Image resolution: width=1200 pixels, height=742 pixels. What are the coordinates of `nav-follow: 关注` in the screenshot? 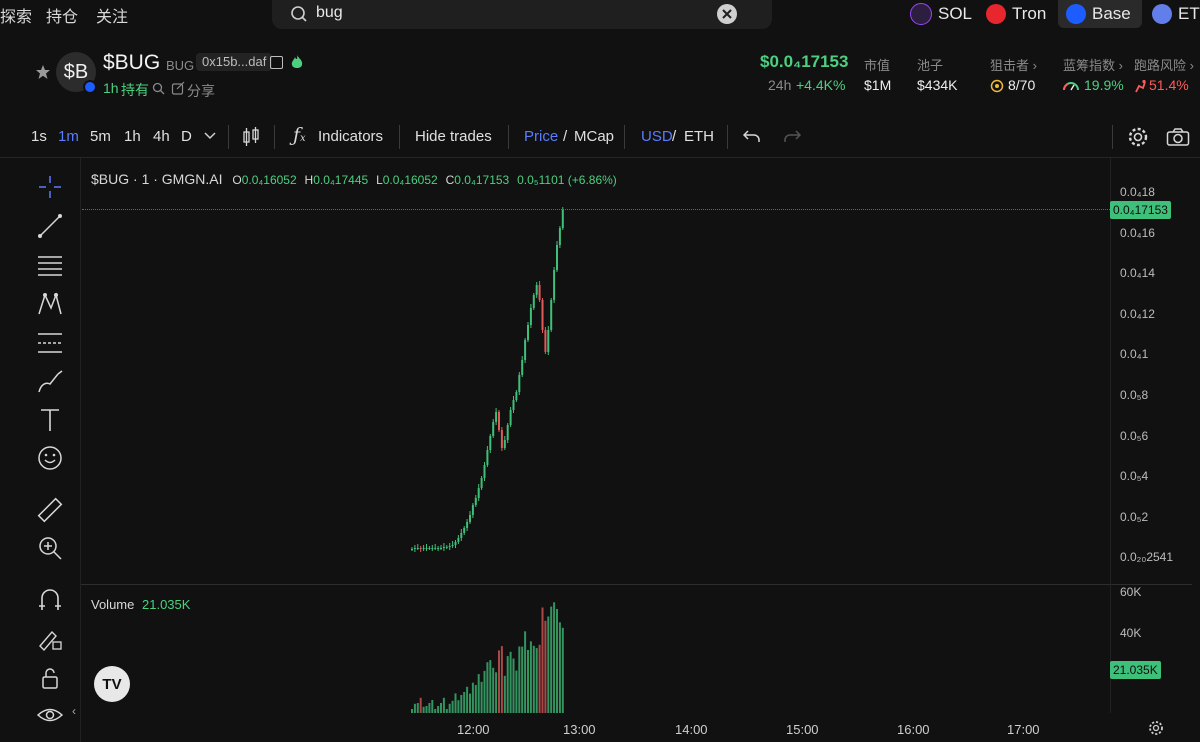 It's located at (112, 17).